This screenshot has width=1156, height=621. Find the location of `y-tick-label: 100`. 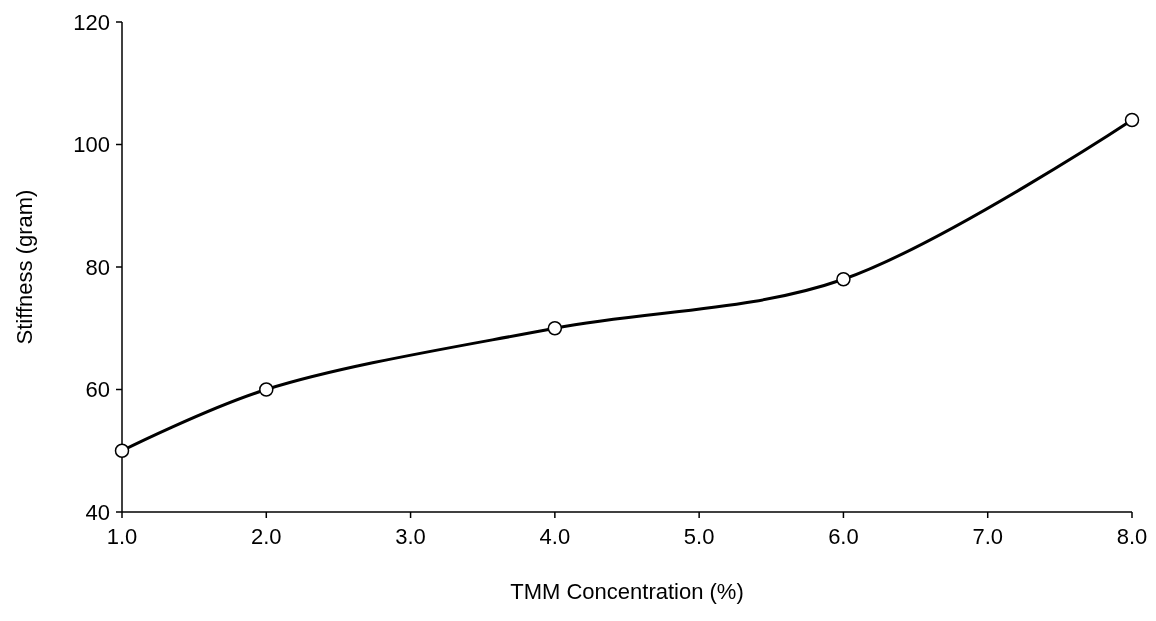

y-tick-label: 100 is located at coordinates (91, 145).